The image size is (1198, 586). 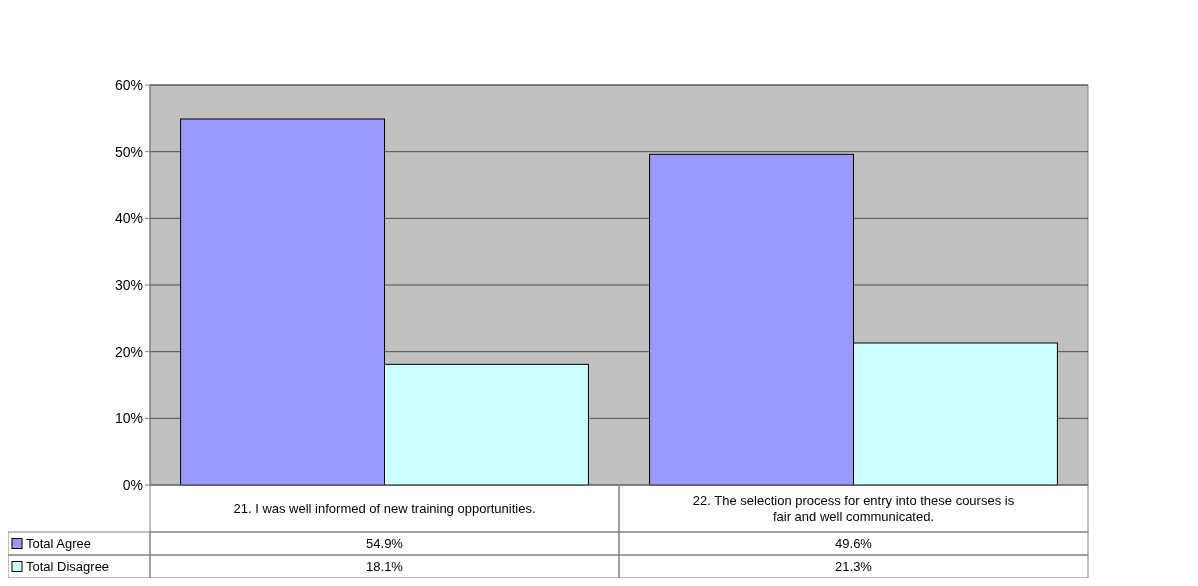 What do you see at coordinates (854, 544) in the screenshot?
I see `data-label: 49.6%` at bounding box center [854, 544].